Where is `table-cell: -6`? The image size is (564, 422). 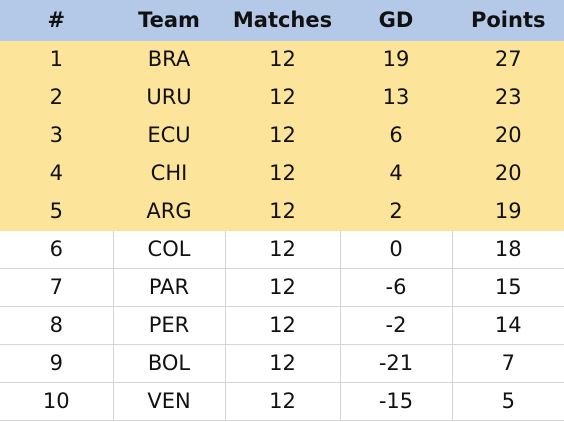
table-cell: -6 is located at coordinates (396, 287).